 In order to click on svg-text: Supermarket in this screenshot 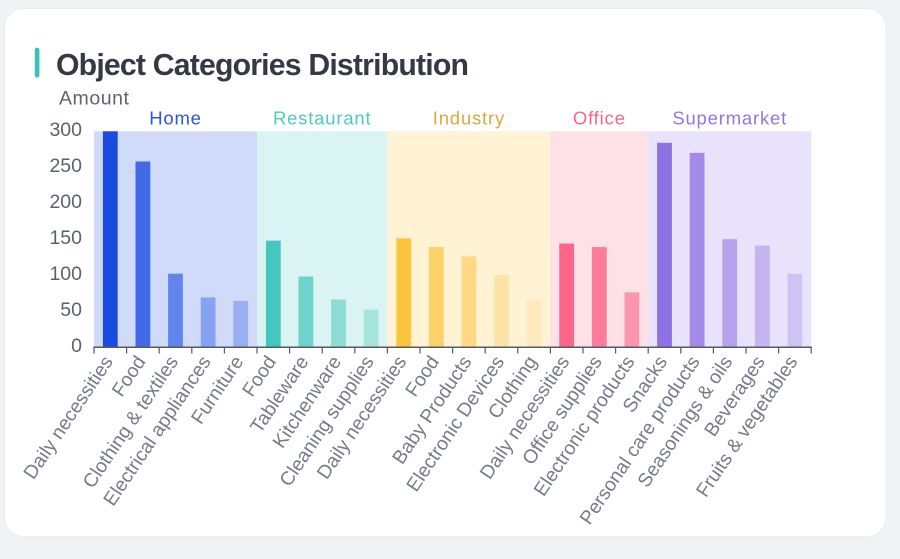, I will do `click(729, 118)`.